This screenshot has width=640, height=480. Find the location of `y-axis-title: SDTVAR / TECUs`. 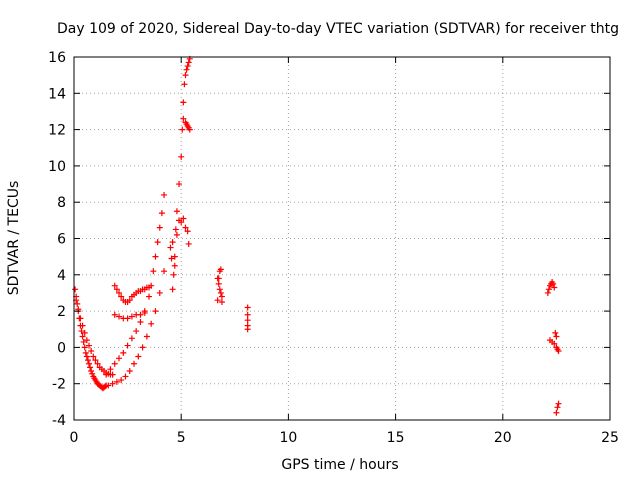

y-axis-title: SDTVAR / TECUs is located at coordinates (14, 238).